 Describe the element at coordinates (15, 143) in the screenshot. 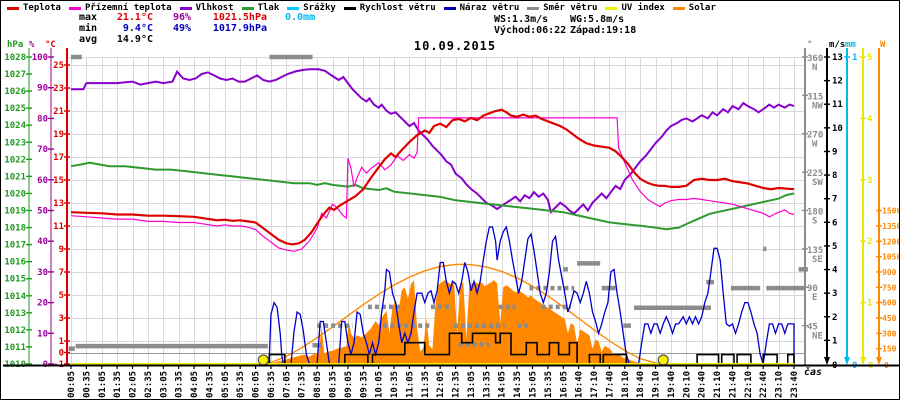

I see `axis-tick-label: 1023` at that location.